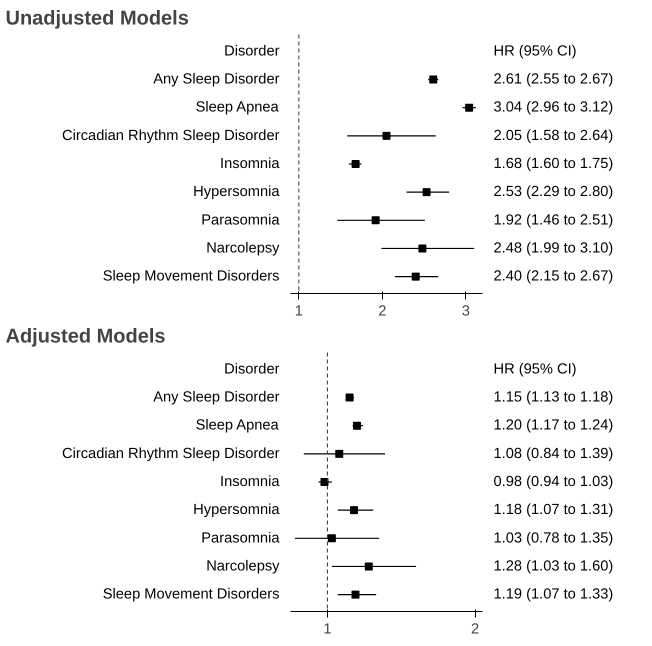 The width and height of the screenshot is (652, 646). I want to click on data-label: 1.03 (0.78 to 1.35), so click(554, 538).